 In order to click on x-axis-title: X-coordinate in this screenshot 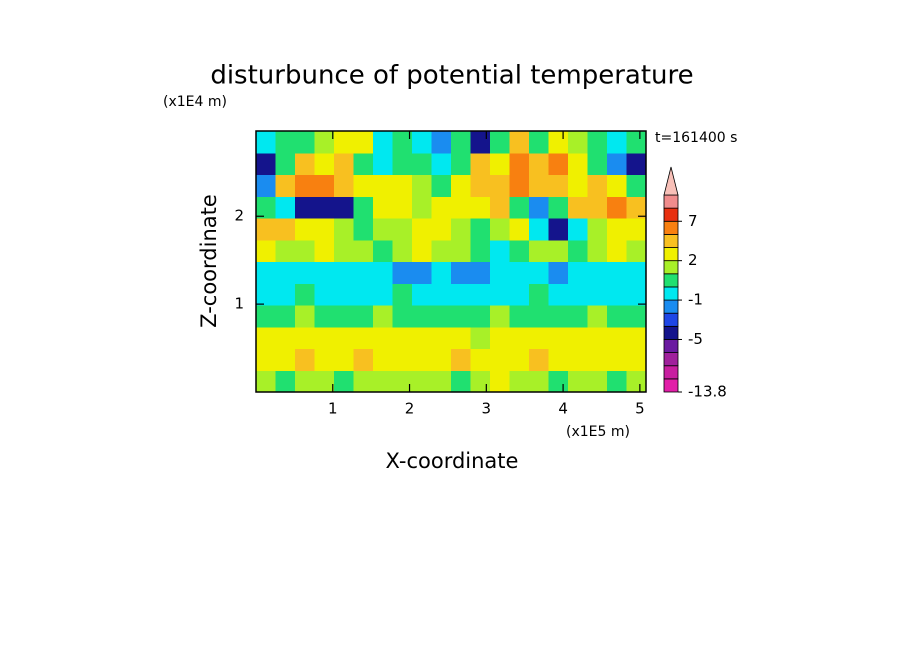, I will do `click(452, 461)`.